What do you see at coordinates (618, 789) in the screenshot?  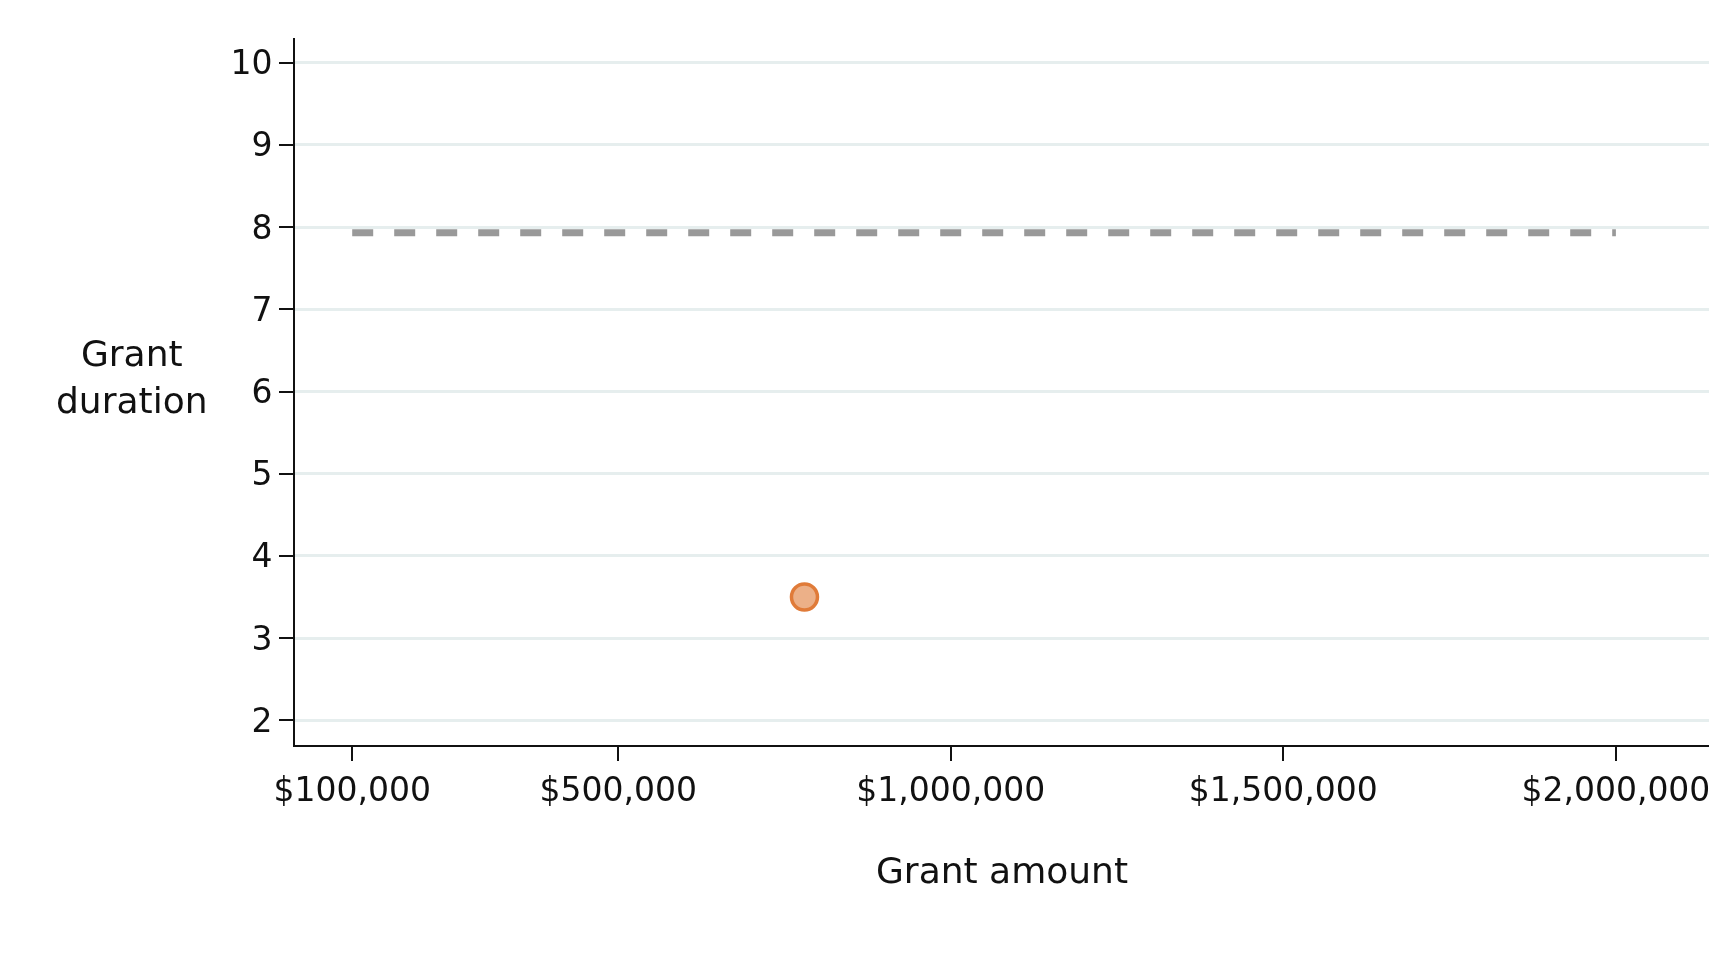 I see `x-tick-label: $500,000` at bounding box center [618, 789].